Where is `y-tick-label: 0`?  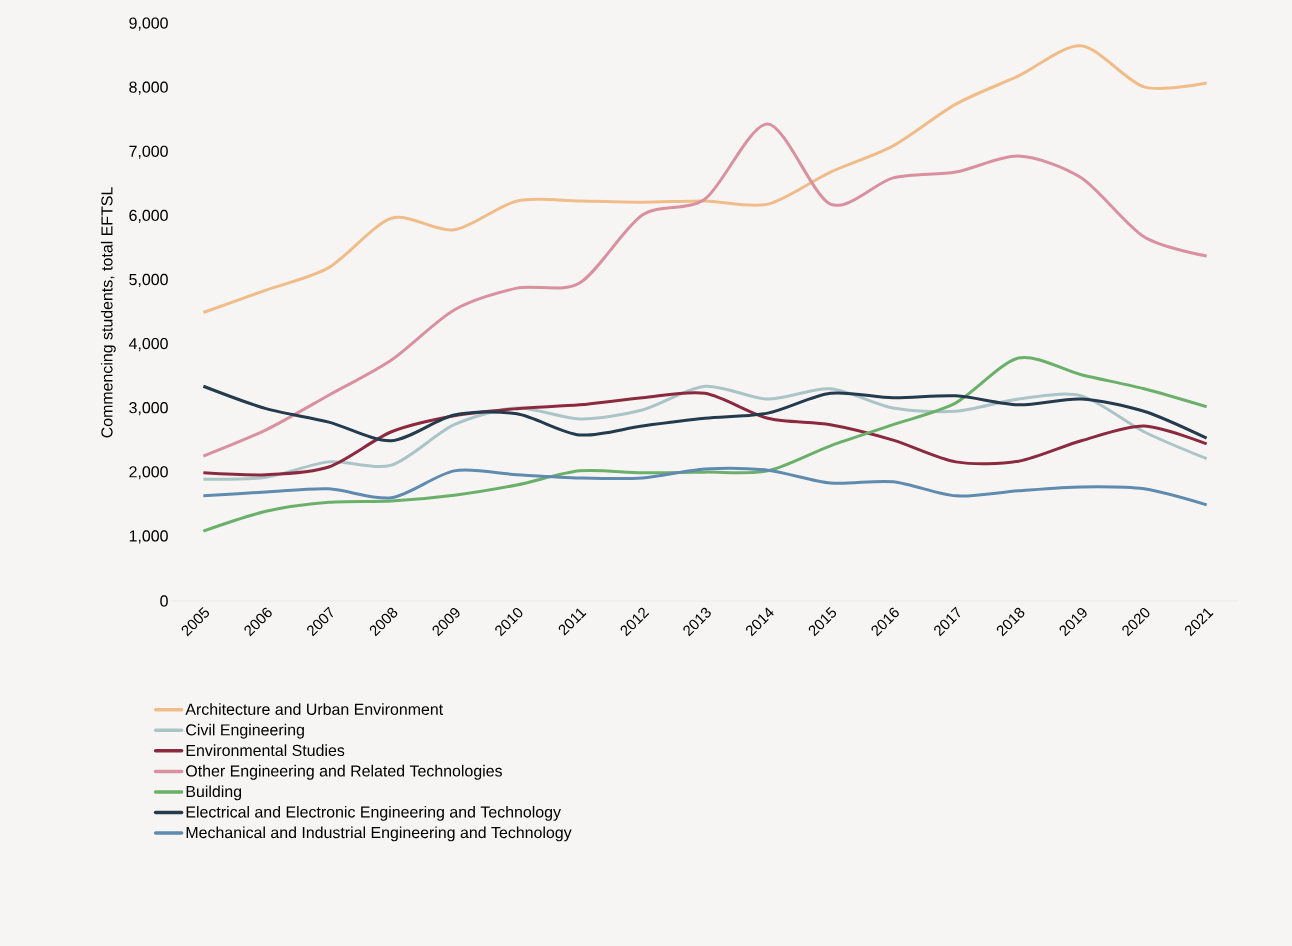
y-tick-label: 0 is located at coordinates (164, 601).